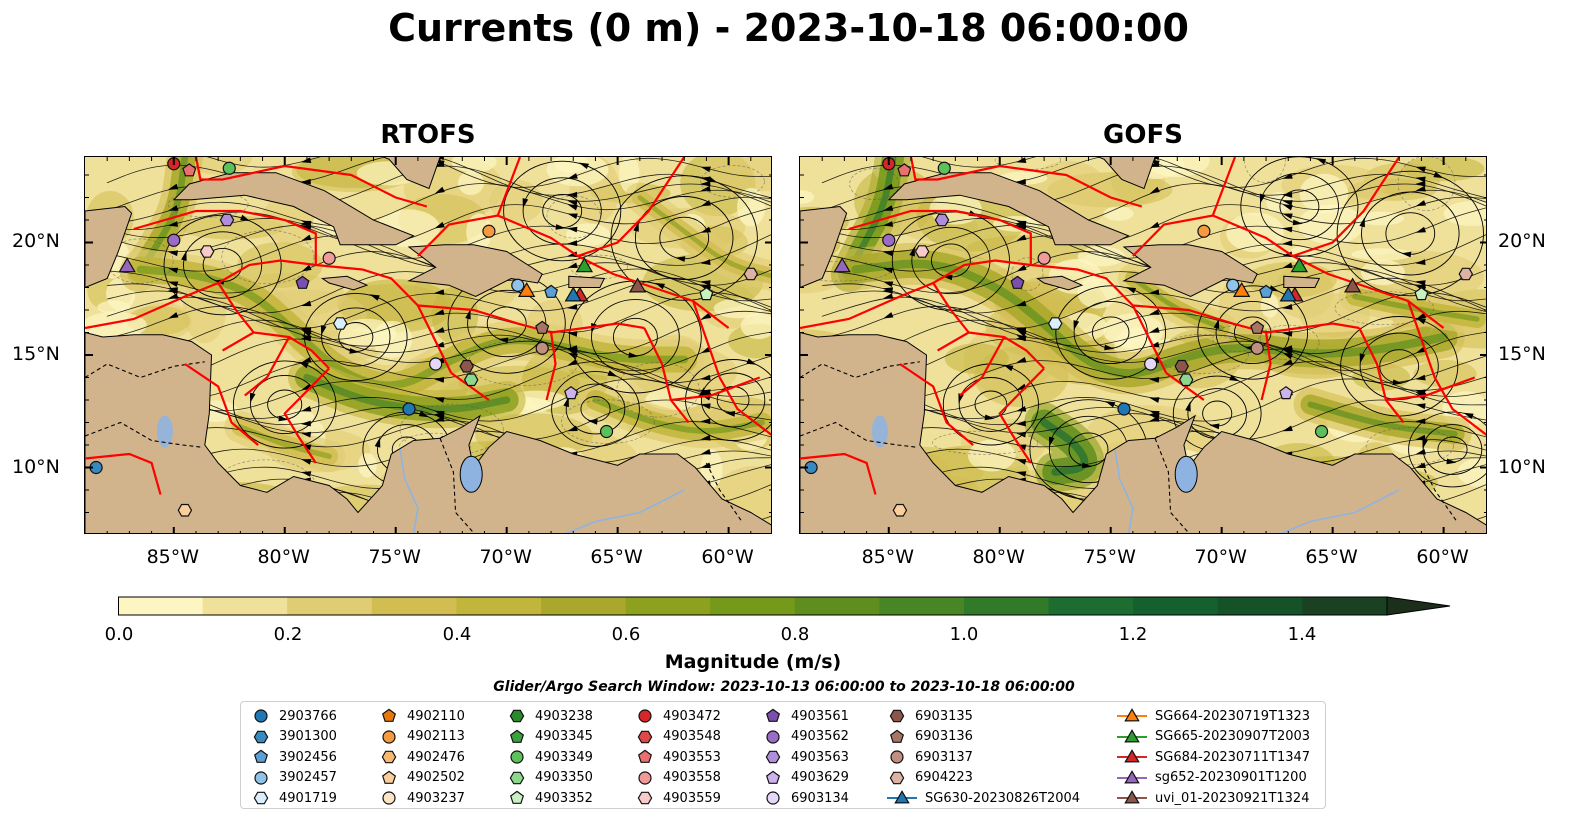 This screenshot has width=1577, height=827. What do you see at coordinates (983, 798) in the screenshot?
I see `legend-item: SG630-20230826T2004` at bounding box center [983, 798].